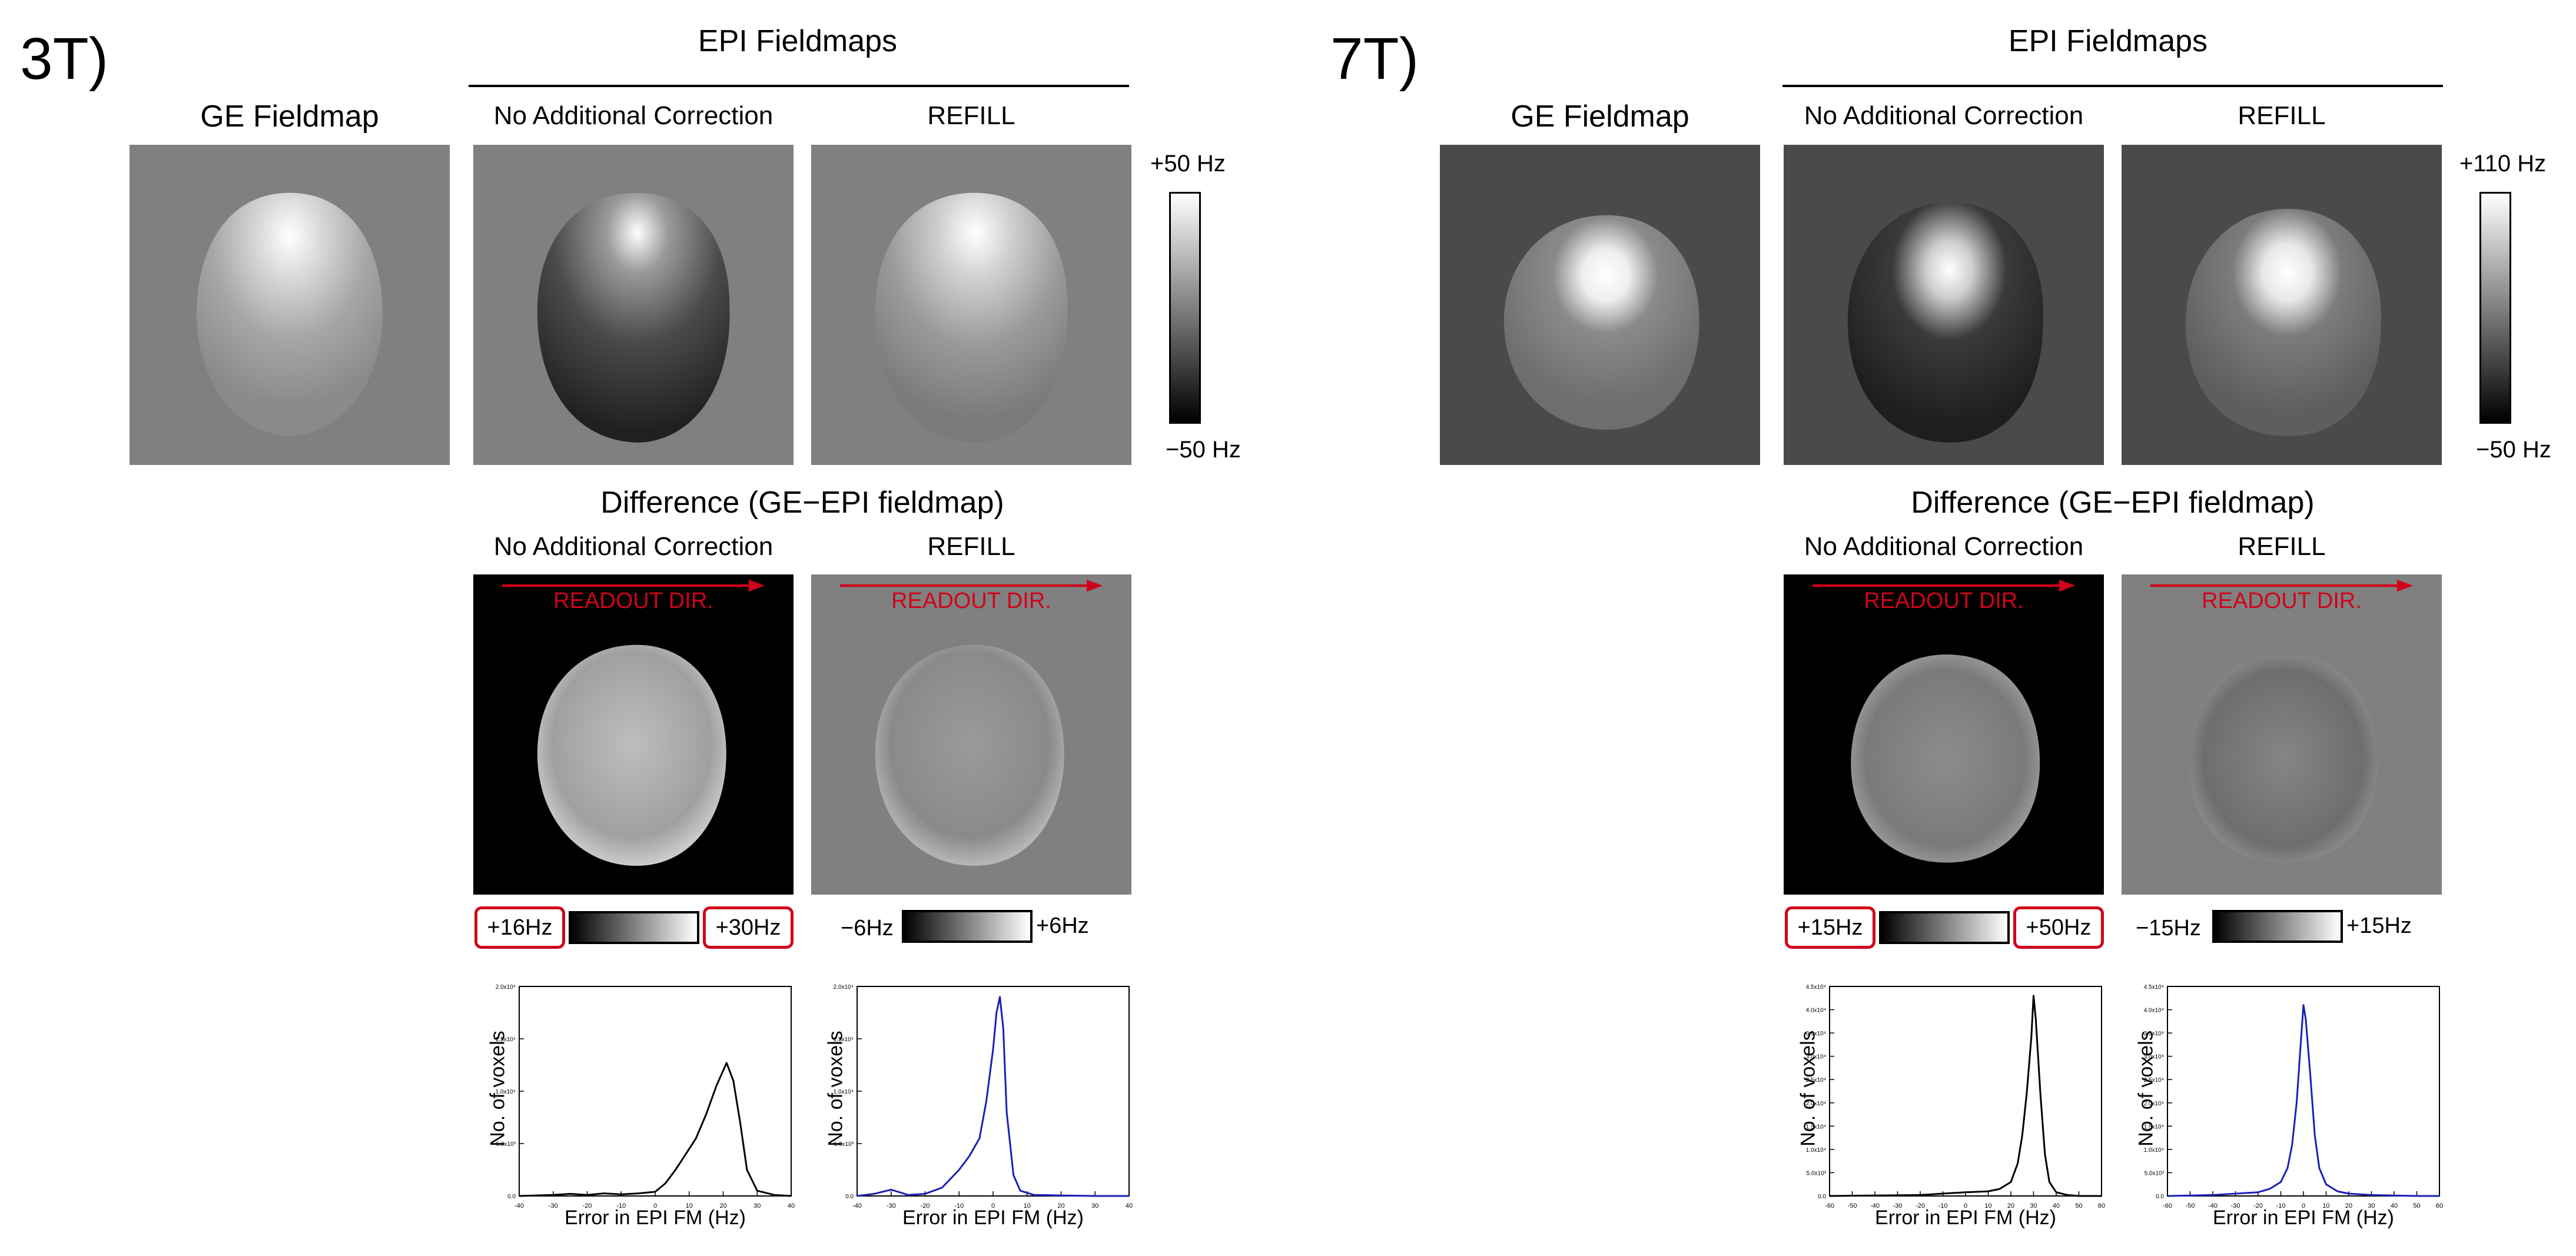  Describe the element at coordinates (1944, 721) in the screenshot. I see `brain-diff-nc-7t` at that location.